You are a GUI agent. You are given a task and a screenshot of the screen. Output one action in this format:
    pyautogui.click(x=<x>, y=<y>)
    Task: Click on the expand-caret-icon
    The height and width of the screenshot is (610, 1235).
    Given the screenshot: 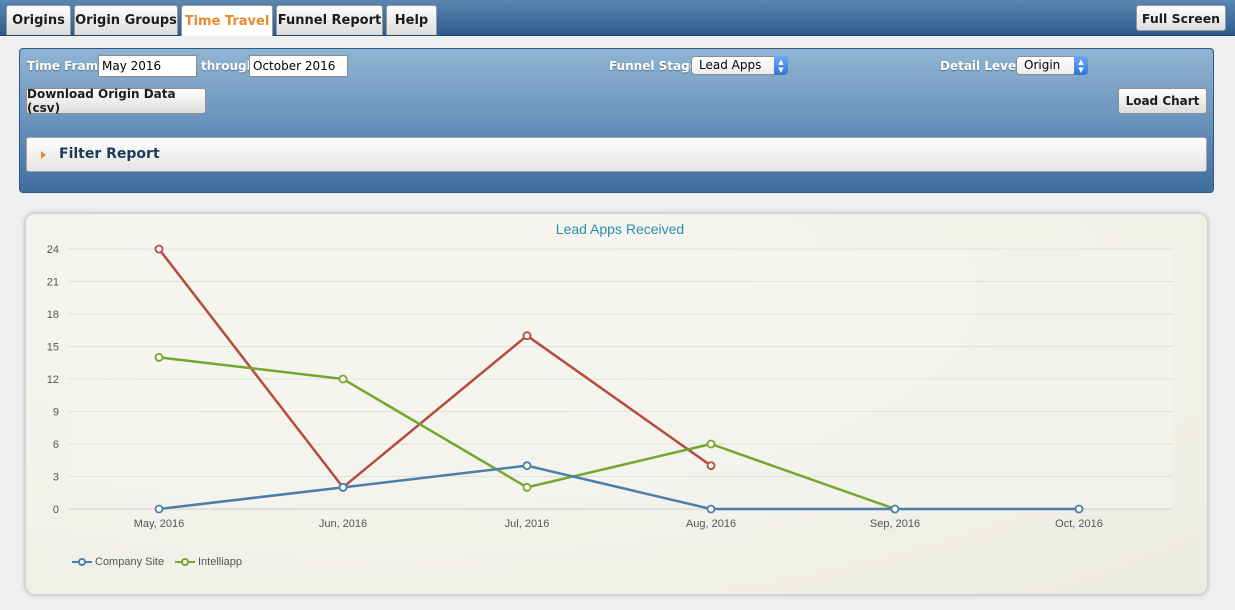 What is the action you would take?
    pyautogui.click(x=43, y=155)
    